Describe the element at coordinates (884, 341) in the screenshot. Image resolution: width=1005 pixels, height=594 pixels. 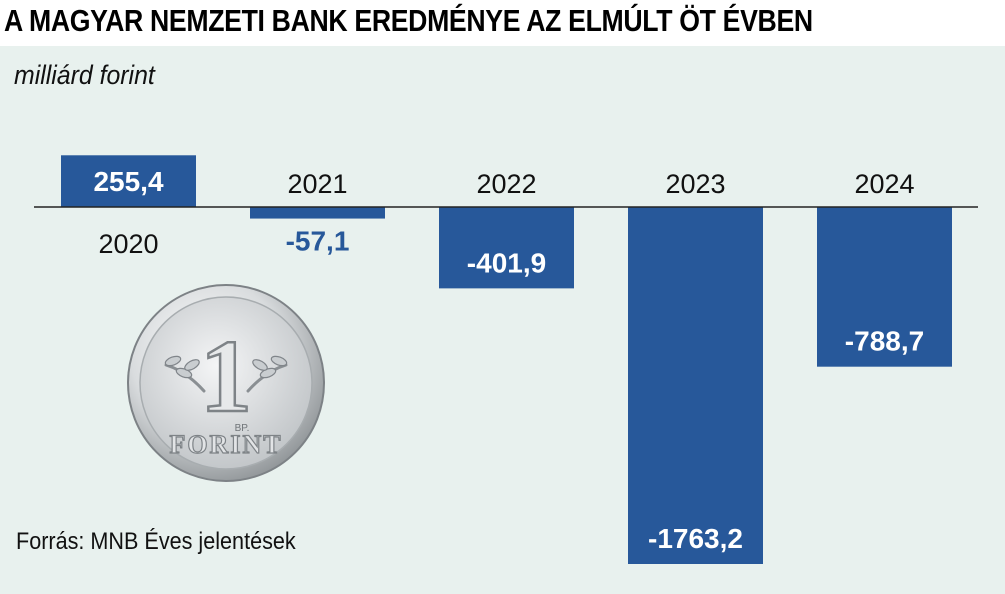
I see `value-label-2024: -788,7` at that location.